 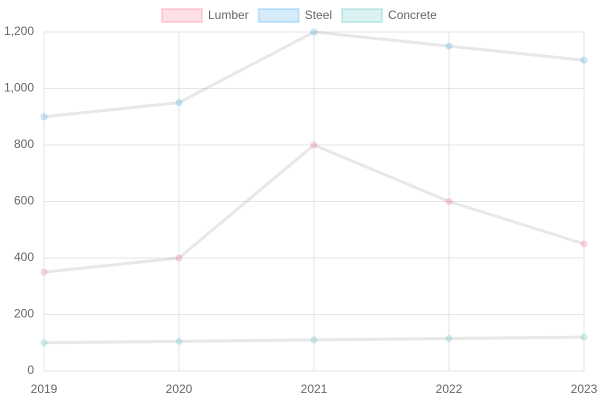 What do you see at coordinates (24, 314) in the screenshot?
I see `y-tick-label: 200` at bounding box center [24, 314].